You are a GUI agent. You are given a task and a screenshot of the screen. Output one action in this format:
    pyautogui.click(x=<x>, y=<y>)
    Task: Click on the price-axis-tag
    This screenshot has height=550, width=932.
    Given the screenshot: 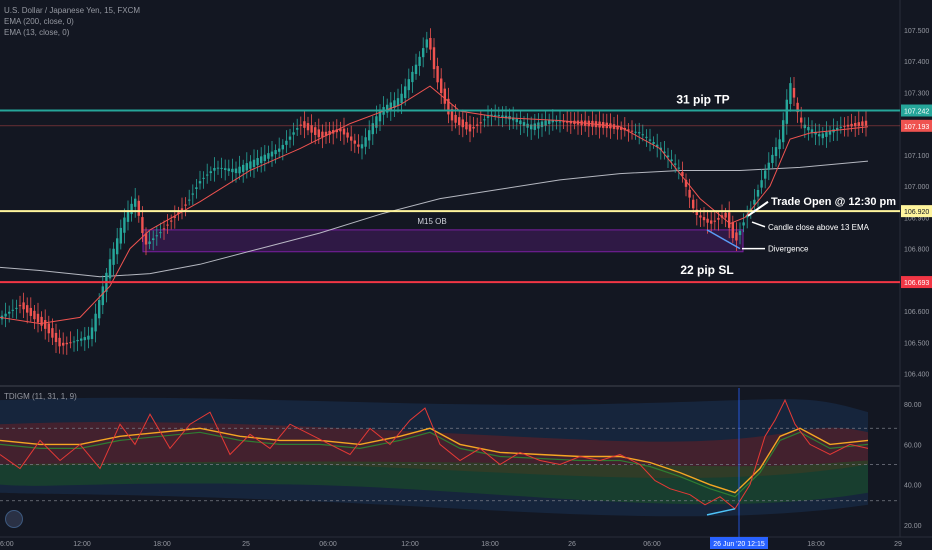 What is the action you would take?
    pyautogui.click(x=916, y=110)
    